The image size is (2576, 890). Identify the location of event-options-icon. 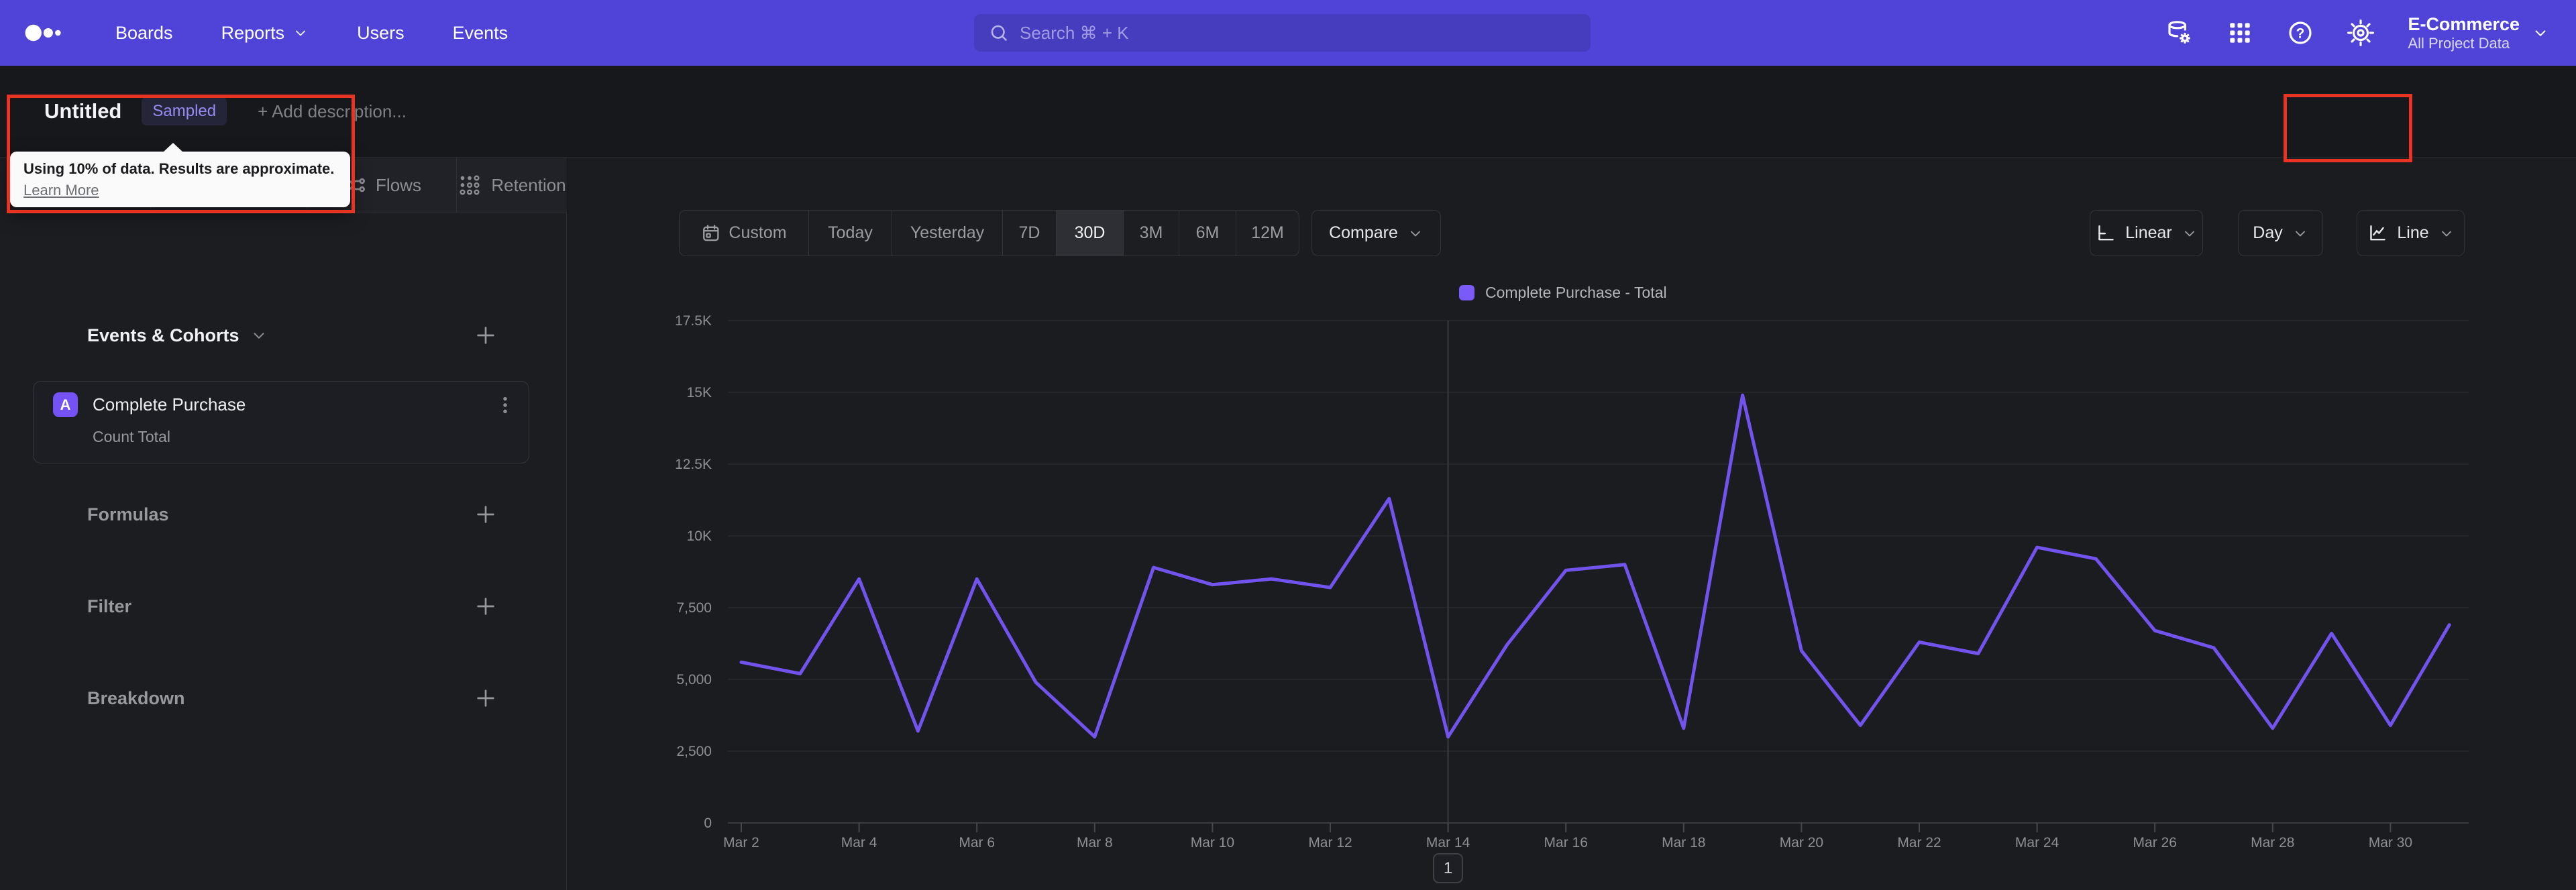
(505, 405).